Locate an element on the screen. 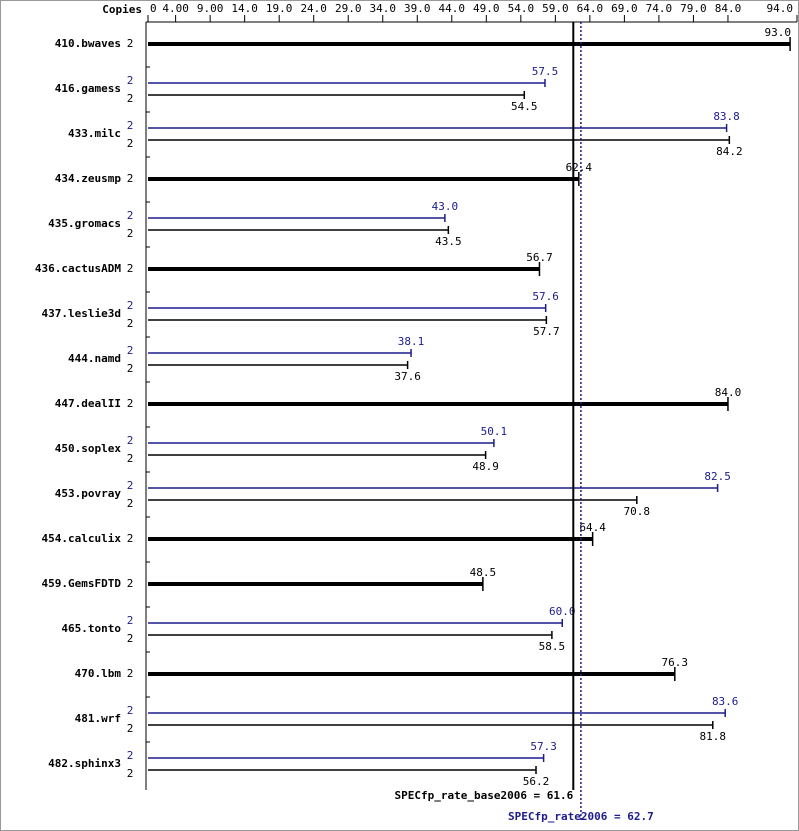  value-label: 84.2 is located at coordinates (729, 151).